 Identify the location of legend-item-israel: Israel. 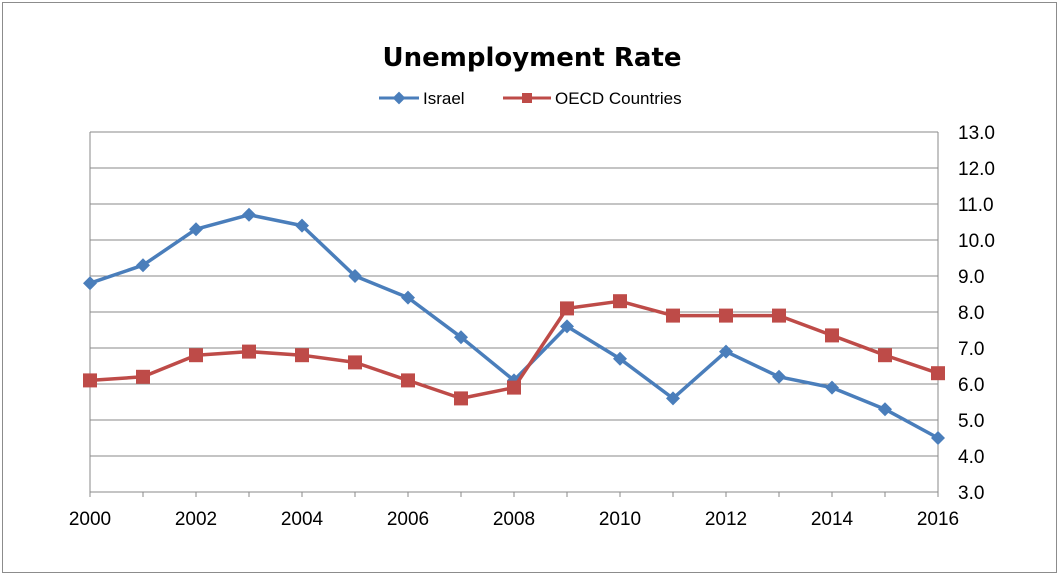
(422, 98).